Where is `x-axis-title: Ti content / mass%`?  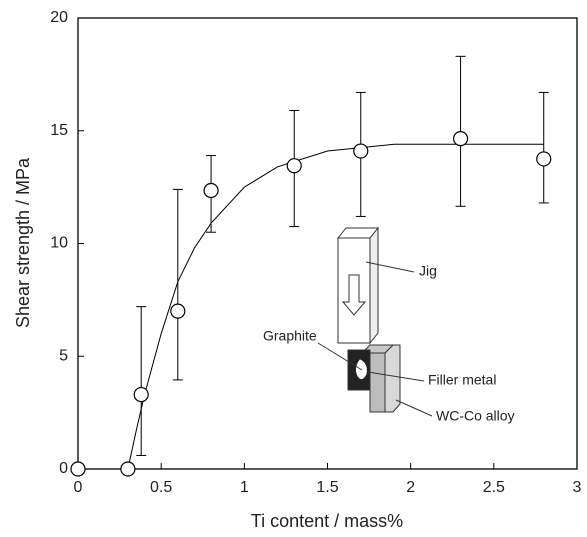 x-axis-title: Ti content / mass% is located at coordinates (327, 521).